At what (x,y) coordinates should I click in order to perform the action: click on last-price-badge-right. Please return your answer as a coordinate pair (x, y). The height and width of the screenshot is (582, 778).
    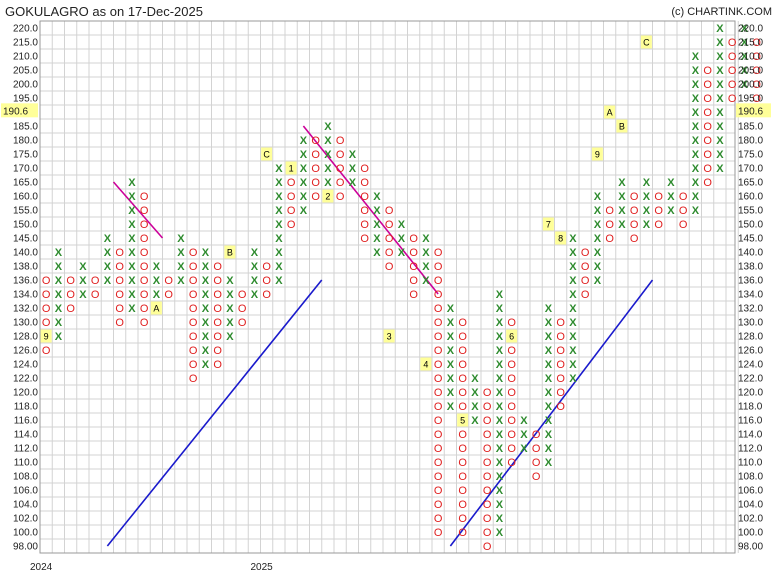
    Looking at the image, I should click on (753, 110).